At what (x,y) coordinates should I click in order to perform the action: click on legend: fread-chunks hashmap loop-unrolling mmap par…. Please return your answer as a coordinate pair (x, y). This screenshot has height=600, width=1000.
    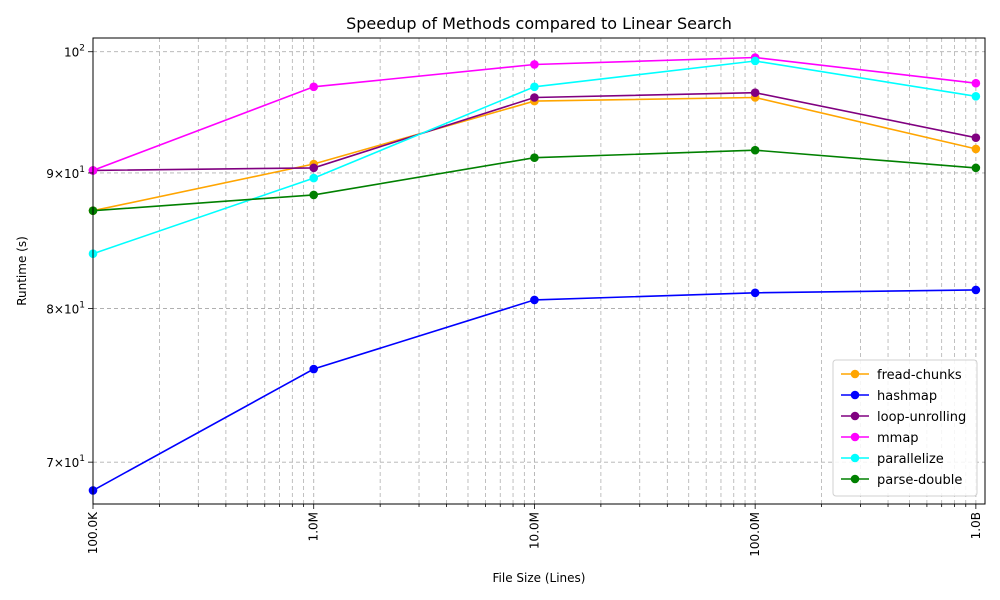
    Looking at the image, I should click on (905, 428).